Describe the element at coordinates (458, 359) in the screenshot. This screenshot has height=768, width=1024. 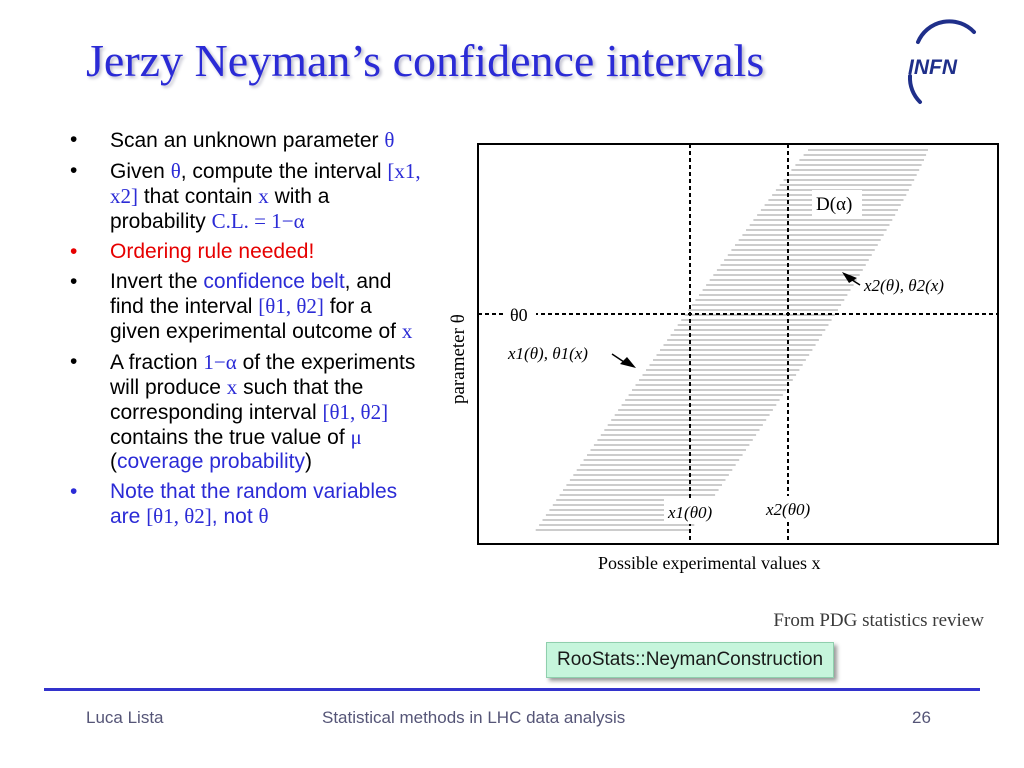
I see `y-axis-label: parameter θ` at that location.